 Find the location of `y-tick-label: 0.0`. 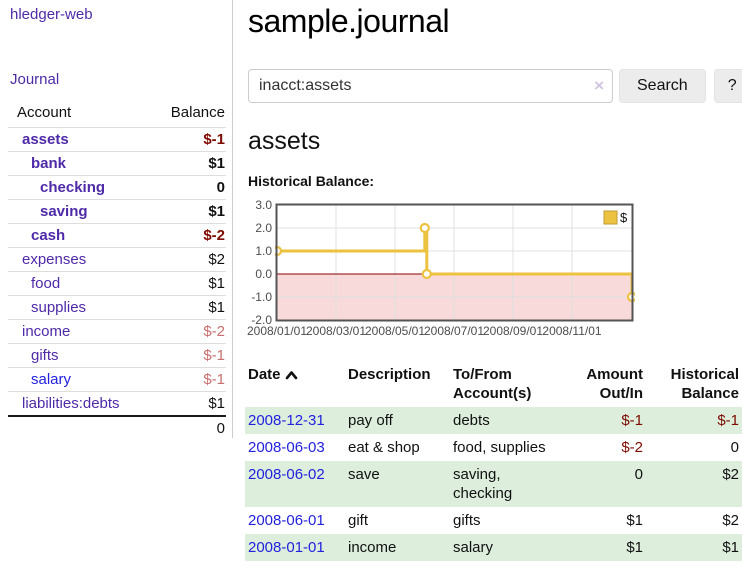

y-tick-label: 0.0 is located at coordinates (263, 274).